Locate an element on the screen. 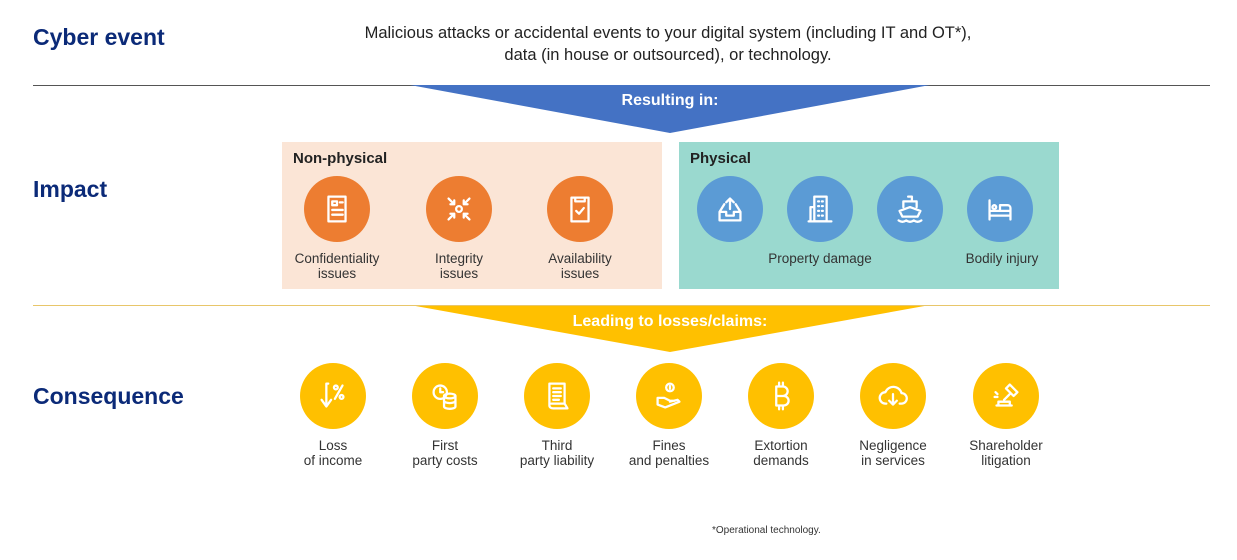  label-negligence-services: Negligence in services is located at coordinates (893, 453).